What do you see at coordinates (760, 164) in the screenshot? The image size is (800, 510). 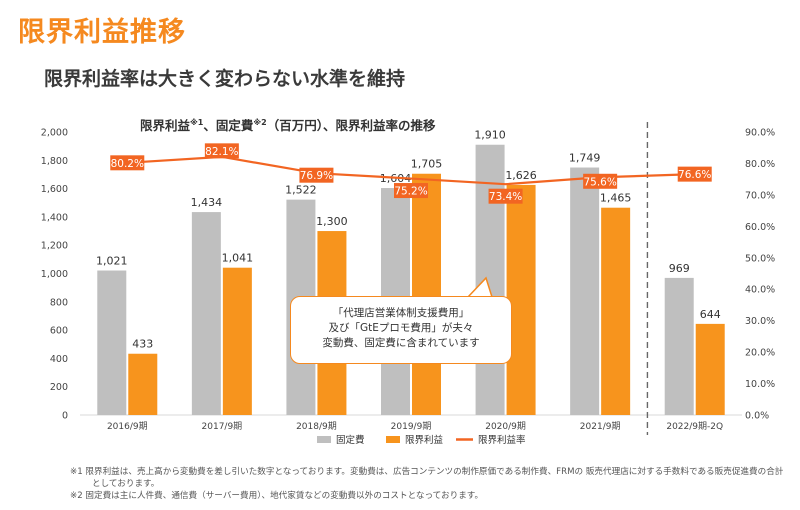 I see `y2-tick-label: 80.0%` at bounding box center [760, 164].